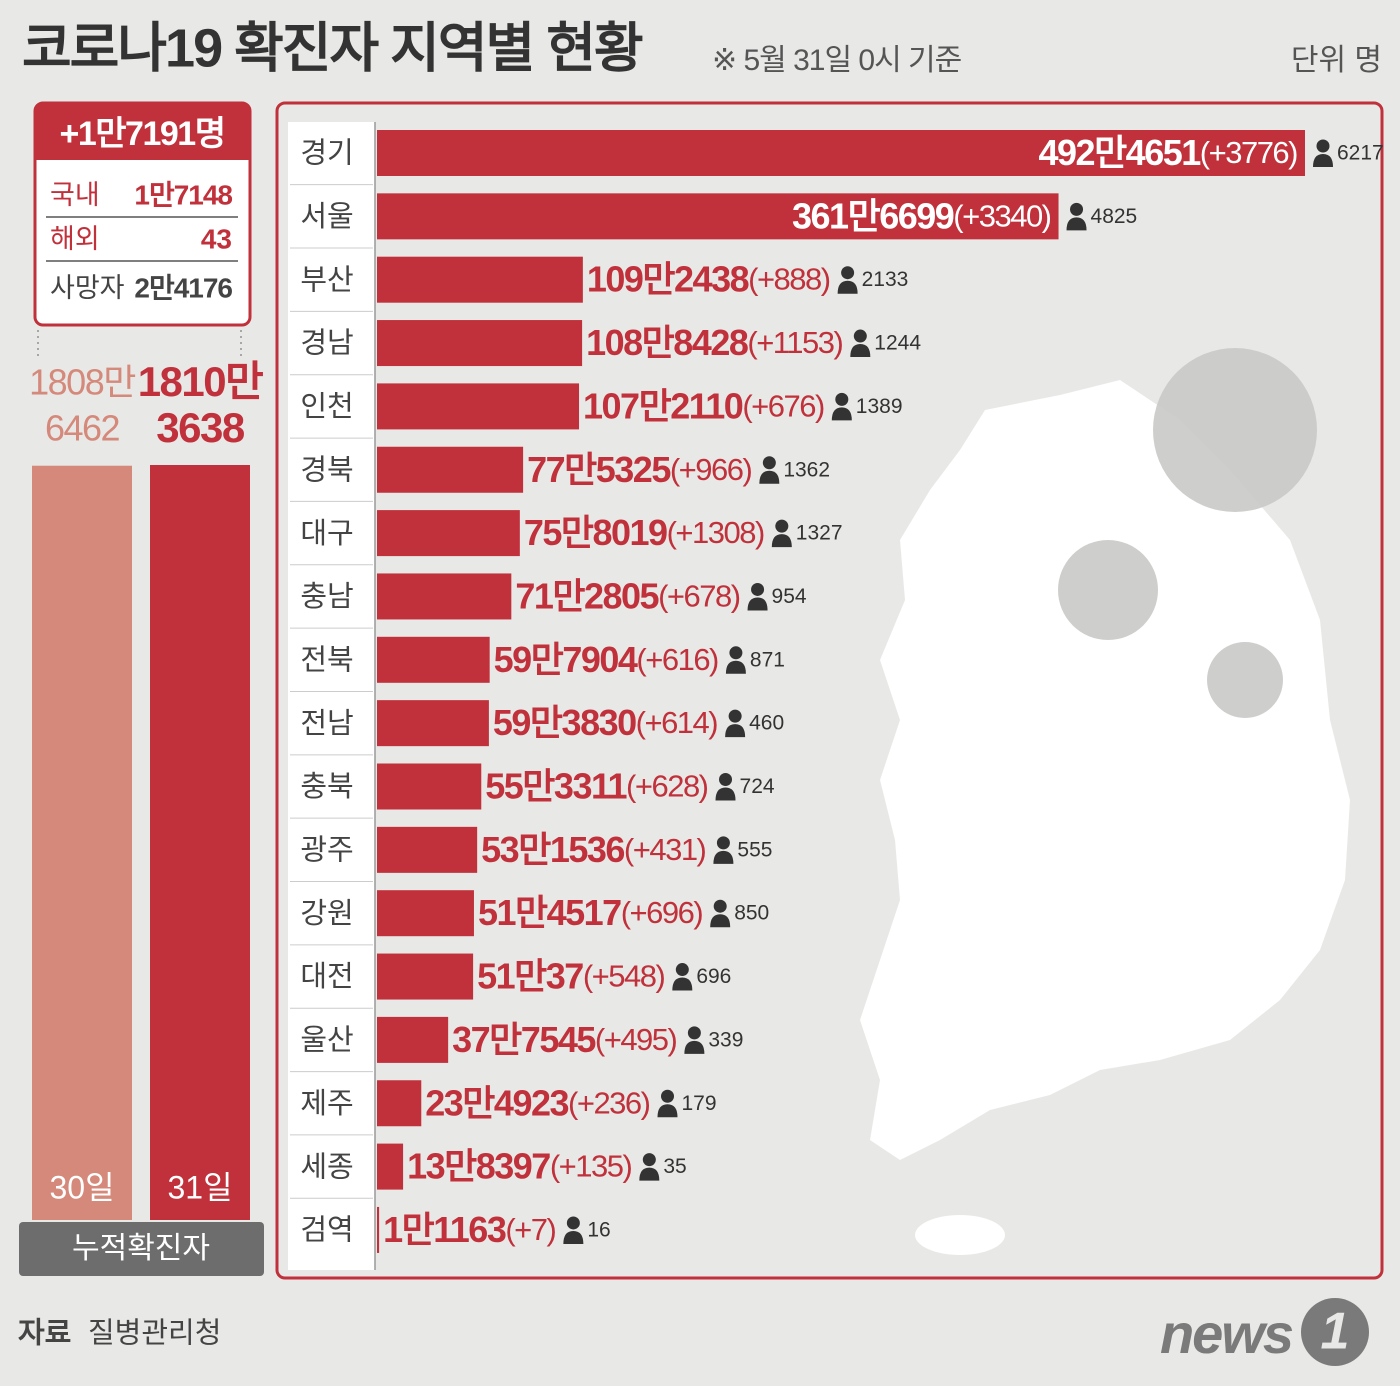 The height and width of the screenshot is (1386, 1400). What do you see at coordinates (789, 279) in the screenshot?
I see `increase-text: (+888)` at bounding box center [789, 279].